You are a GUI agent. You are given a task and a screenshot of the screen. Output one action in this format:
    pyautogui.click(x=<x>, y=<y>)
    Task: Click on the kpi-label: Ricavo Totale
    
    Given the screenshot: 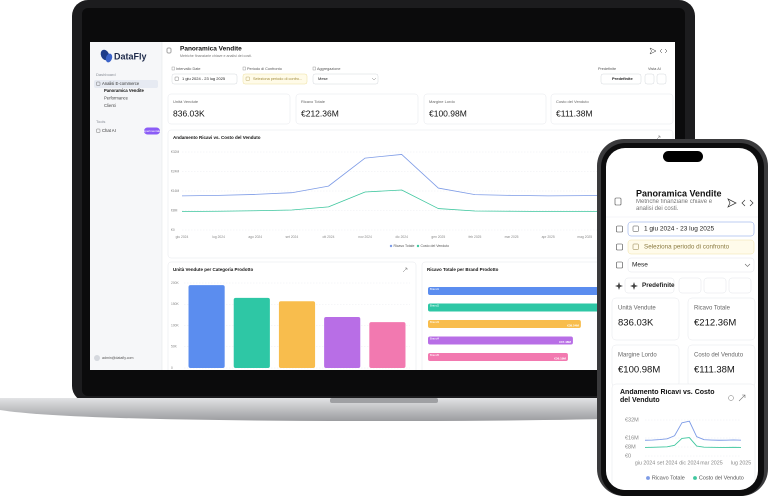 What is the action you would take?
    pyautogui.click(x=712, y=309)
    